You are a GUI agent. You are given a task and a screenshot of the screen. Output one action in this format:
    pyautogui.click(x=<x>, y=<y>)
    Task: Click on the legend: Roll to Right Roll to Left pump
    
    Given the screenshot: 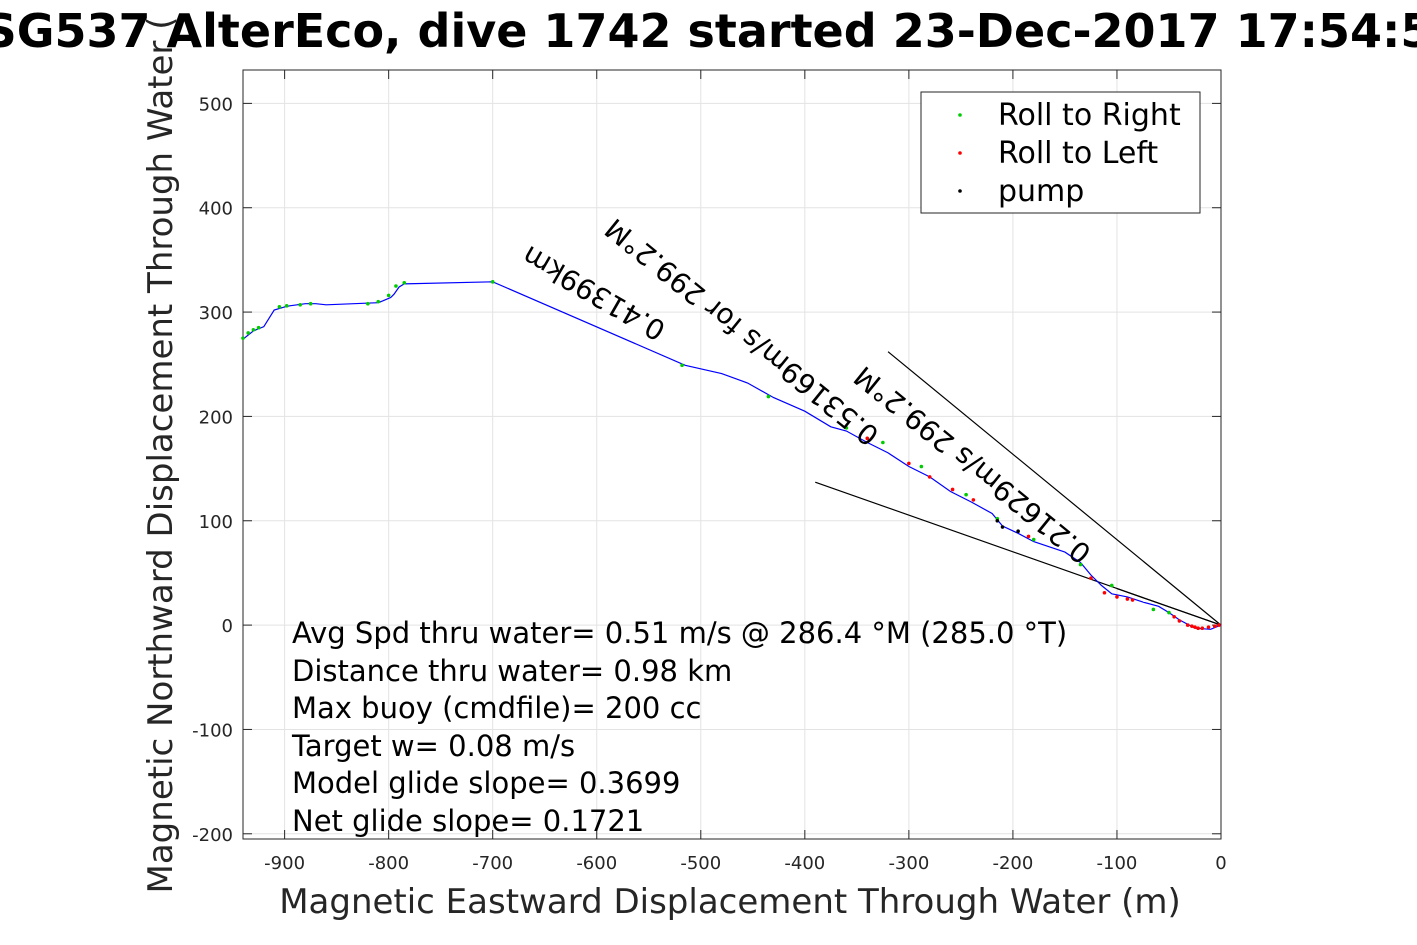 What is the action you would take?
    pyautogui.click(x=1060, y=152)
    